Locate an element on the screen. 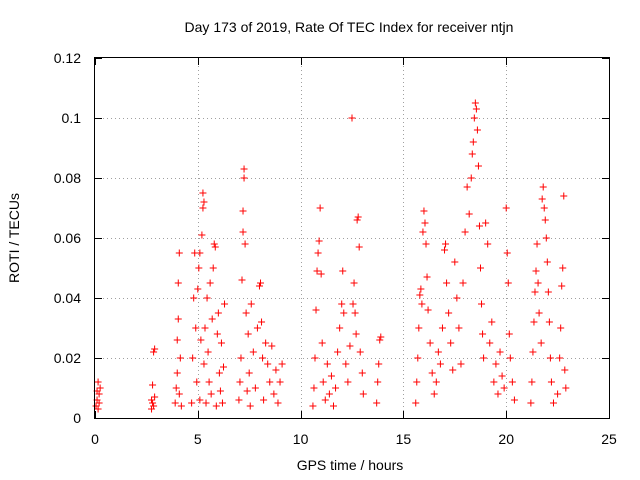  x-tick-label: 15 is located at coordinates (404, 439).